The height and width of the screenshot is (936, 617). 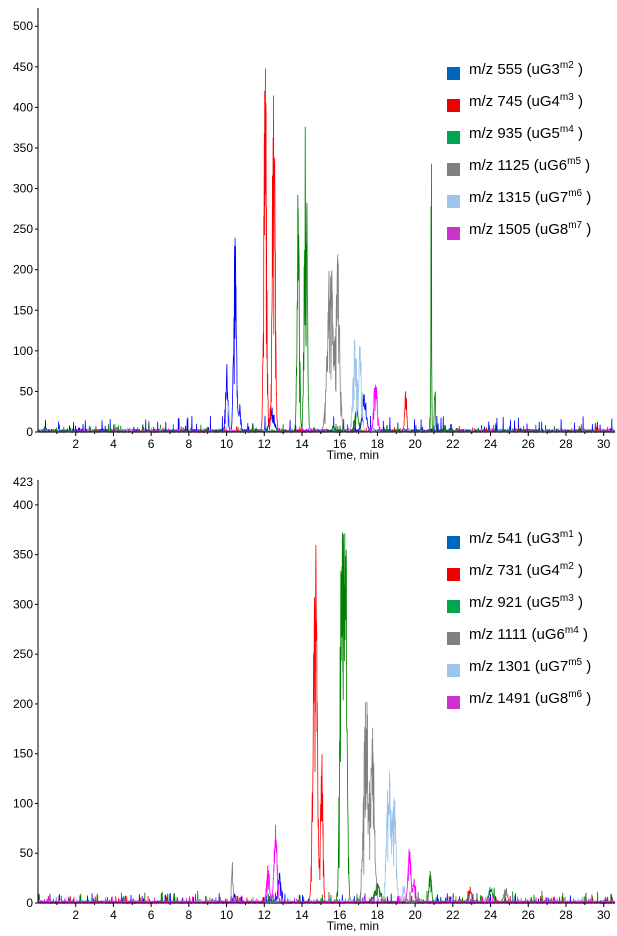 What do you see at coordinates (529, 165) in the screenshot?
I see `legend-entry: m/z 1125 (uG6m5 )` at bounding box center [529, 165].